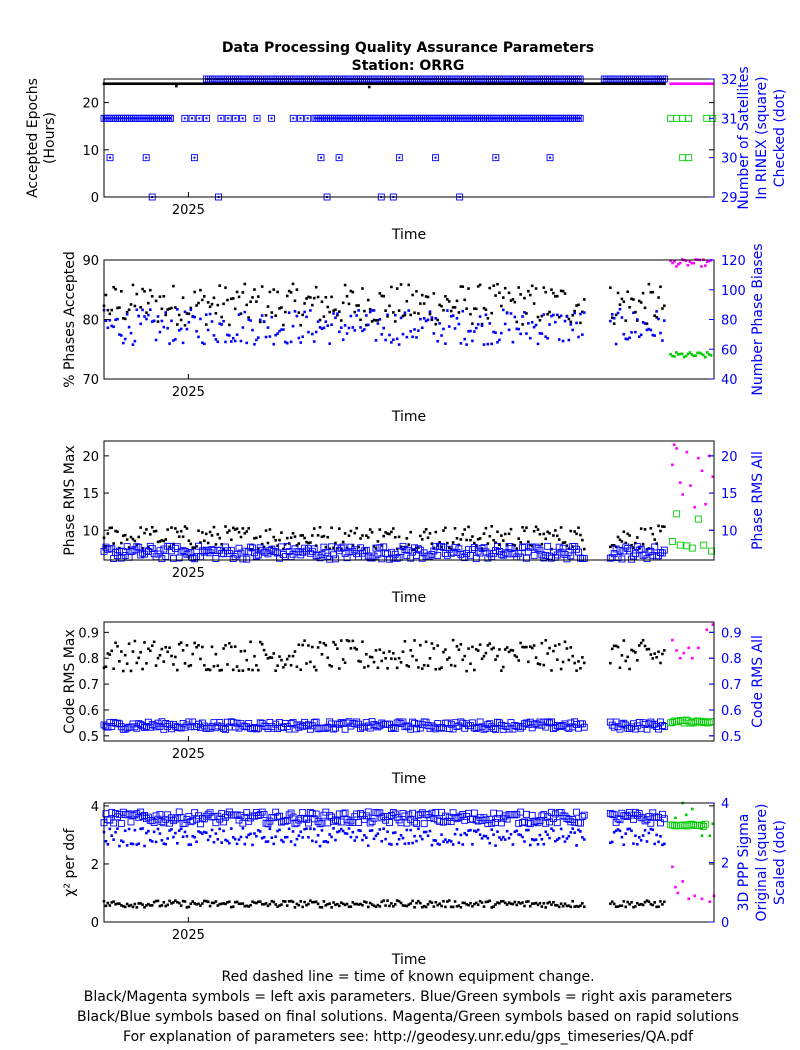 The height and width of the screenshot is (1050, 800). I want to click on left-tick-label: 0, so click(95, 923).